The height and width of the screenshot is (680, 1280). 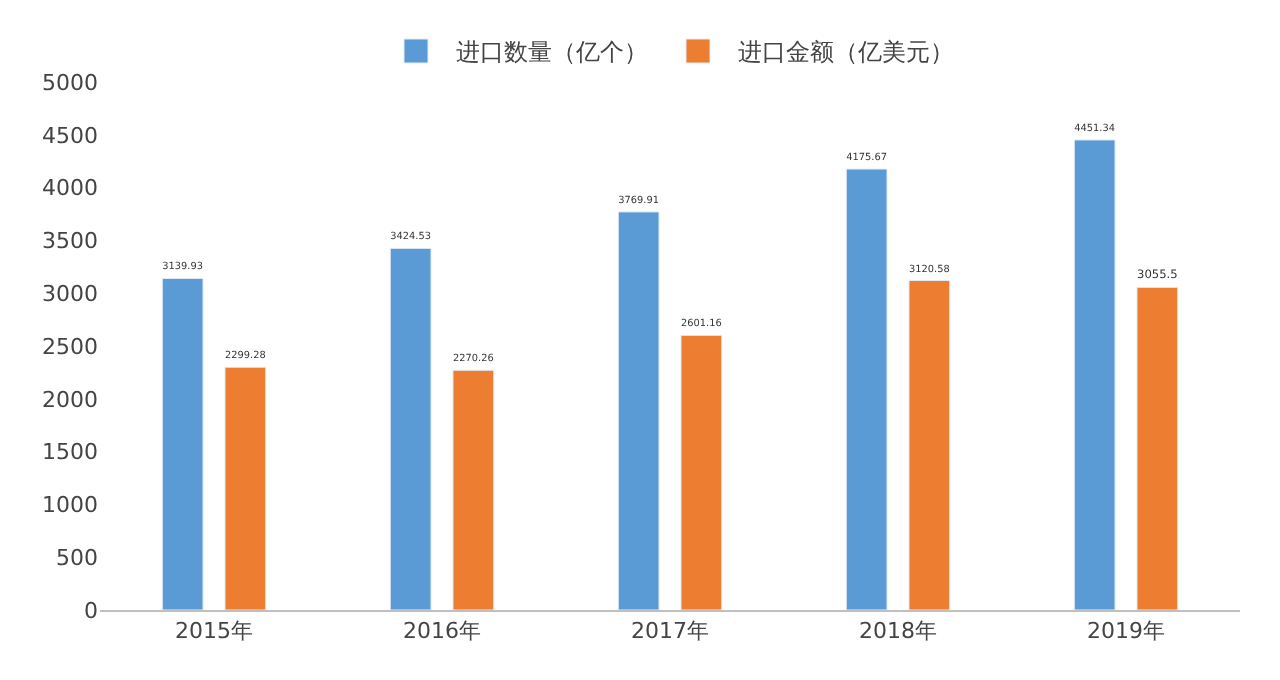 What do you see at coordinates (70, 346) in the screenshot?
I see `y-tick-label: 2500` at bounding box center [70, 346].